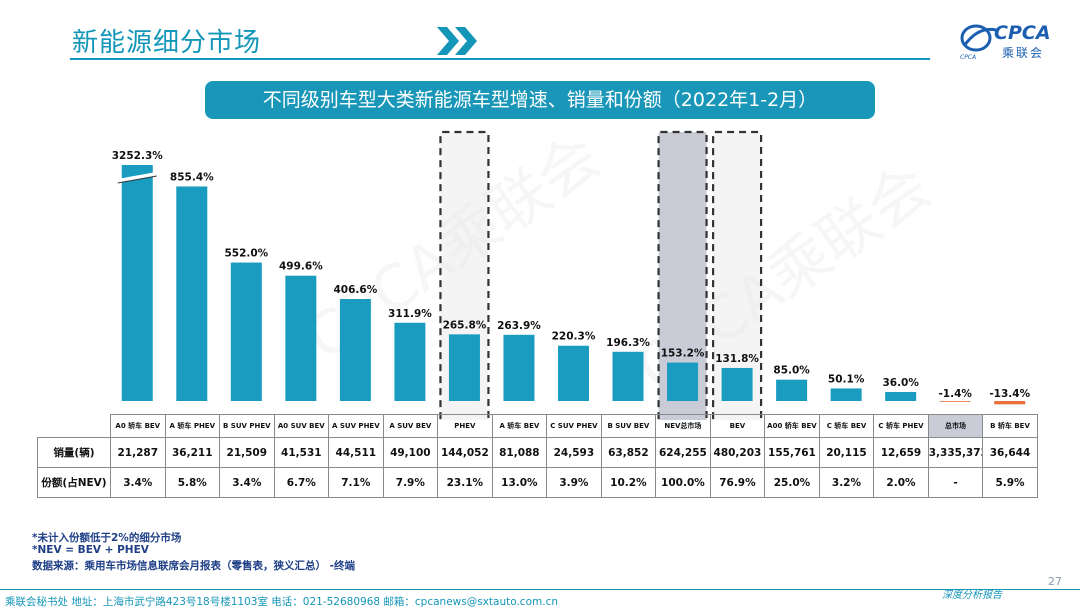  Describe the element at coordinates (955, 452) in the screenshot. I see `table-cell-sales: 3,335,373` at that location.